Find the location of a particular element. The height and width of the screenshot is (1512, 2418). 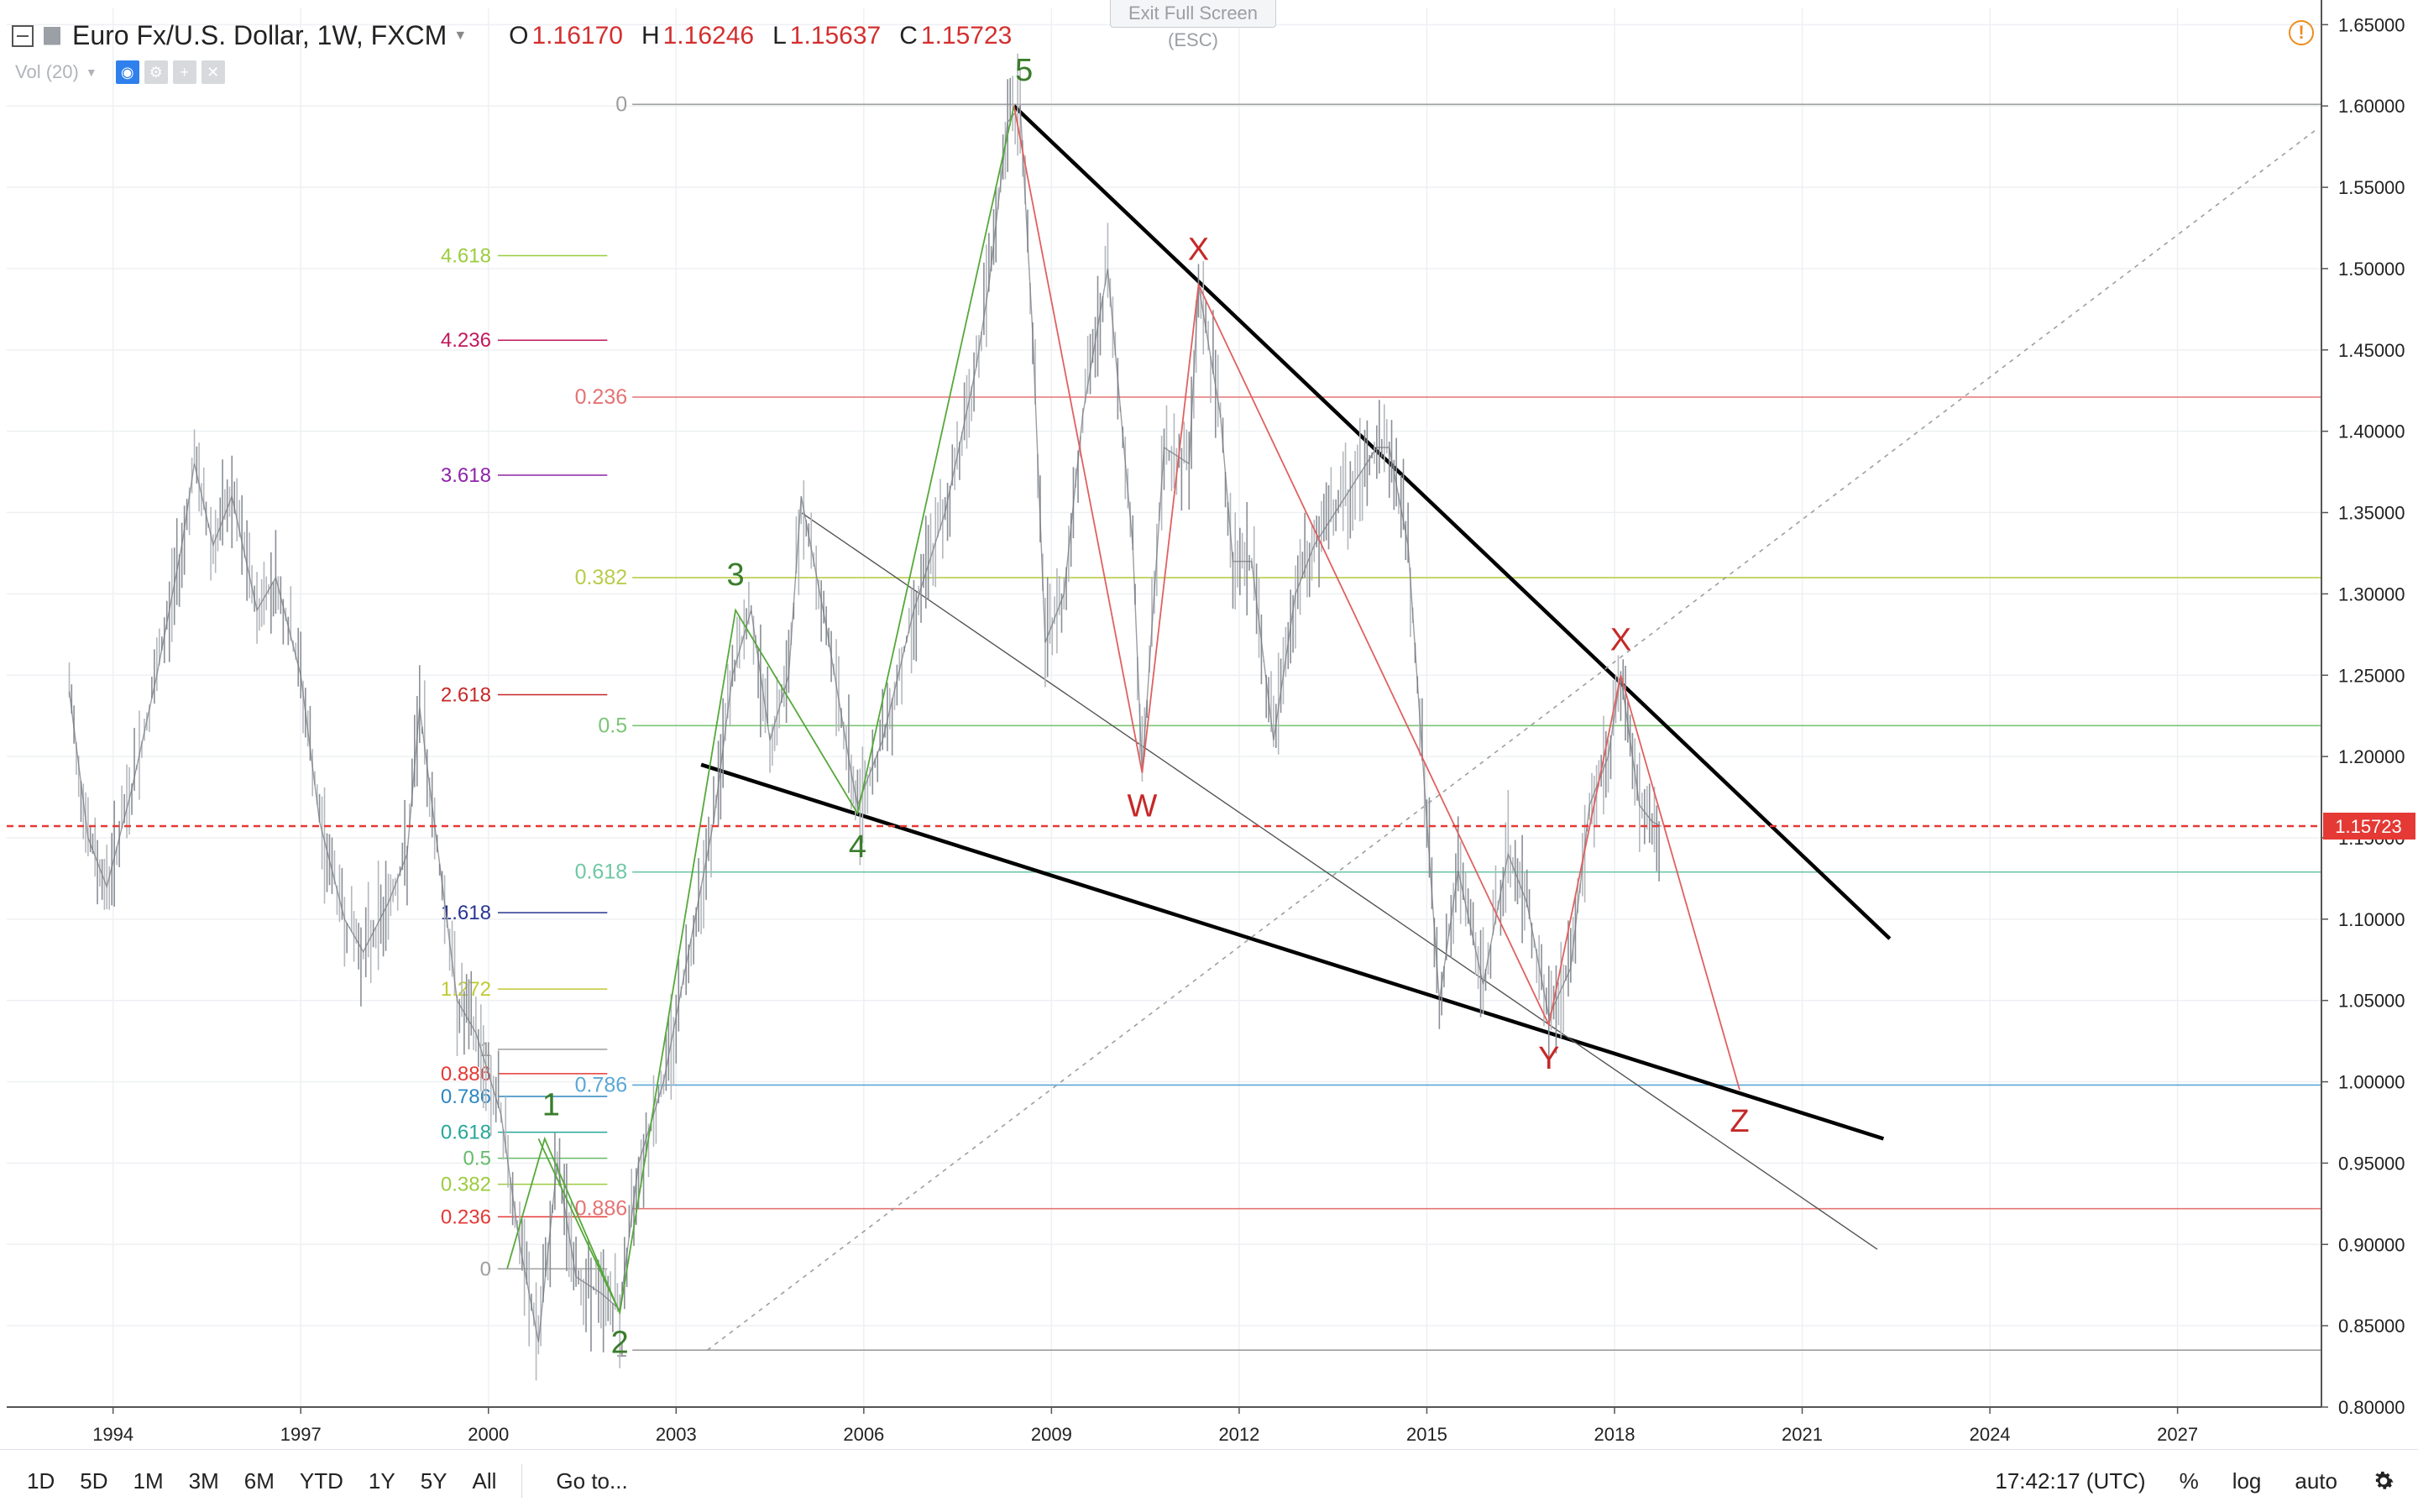

range-button-3m: 3M is located at coordinates (203, 1481).